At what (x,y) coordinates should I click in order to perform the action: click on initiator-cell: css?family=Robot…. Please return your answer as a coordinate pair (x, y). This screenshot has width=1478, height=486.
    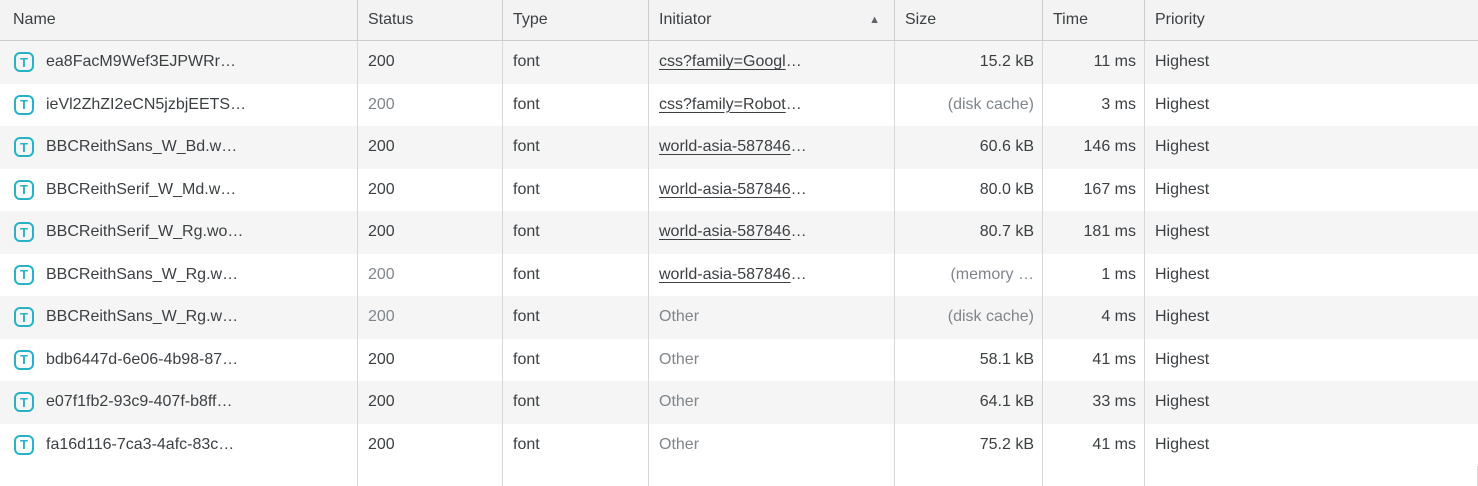
    Looking at the image, I should click on (772, 104).